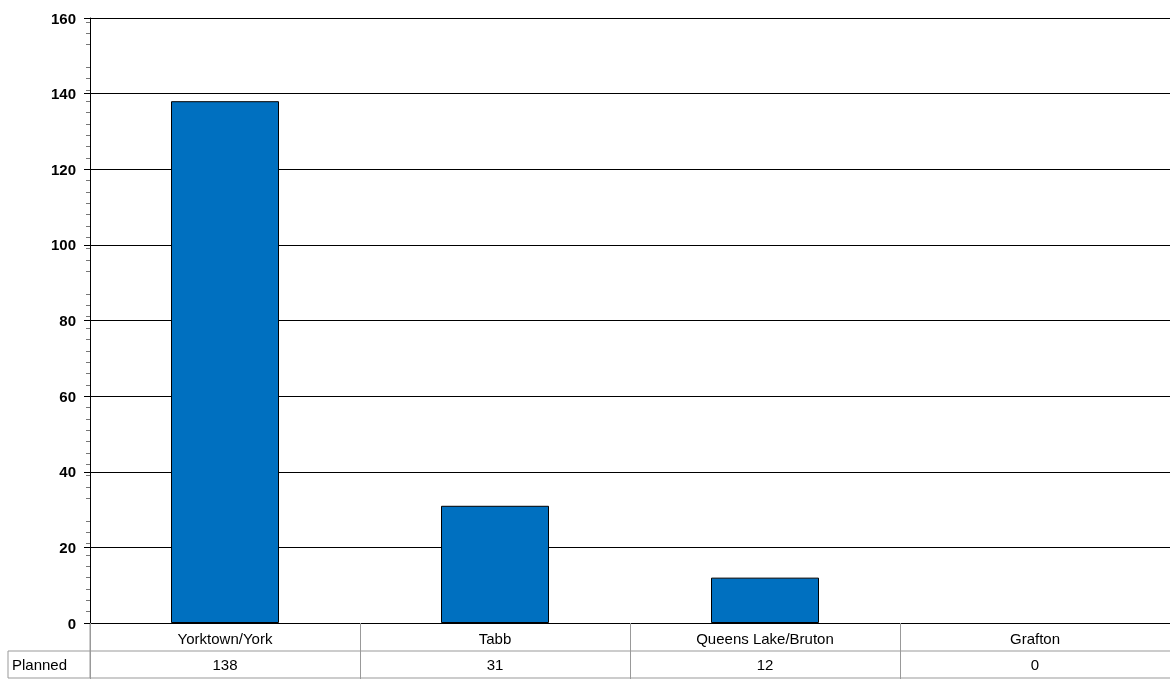 This screenshot has height=679, width=1170. What do you see at coordinates (71, 623) in the screenshot?
I see `y-tick-label: 0` at bounding box center [71, 623].